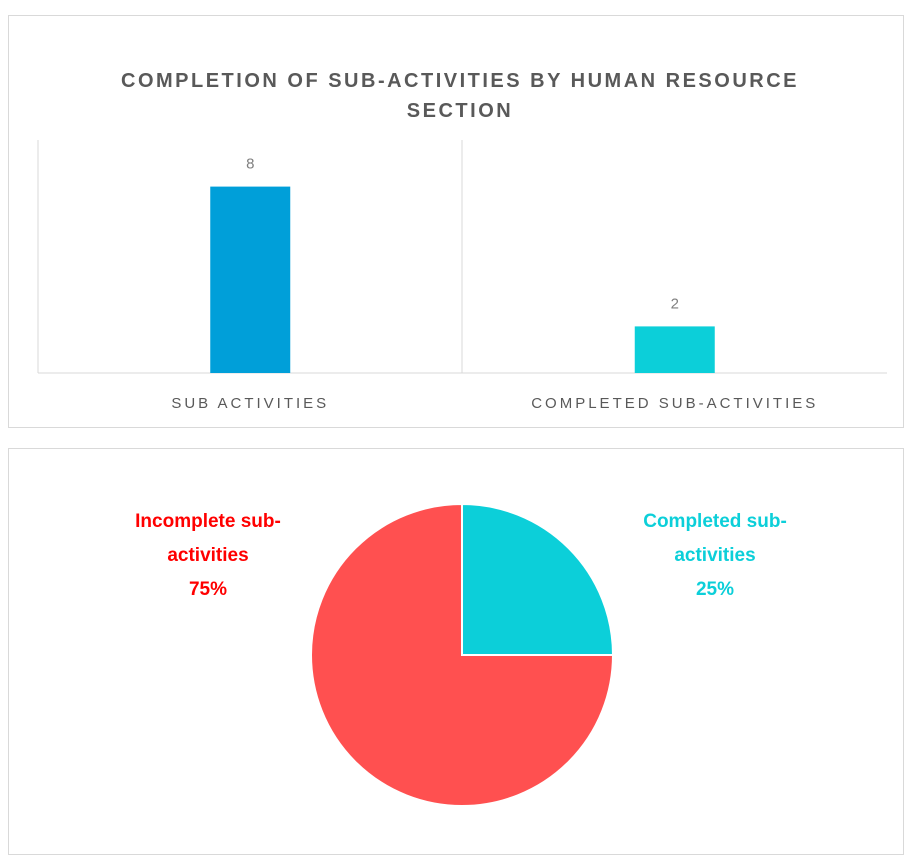  Describe the element at coordinates (674, 403) in the screenshot. I see `x-tick-label: COMPLETED SUB-ACTIVITIES` at that location.